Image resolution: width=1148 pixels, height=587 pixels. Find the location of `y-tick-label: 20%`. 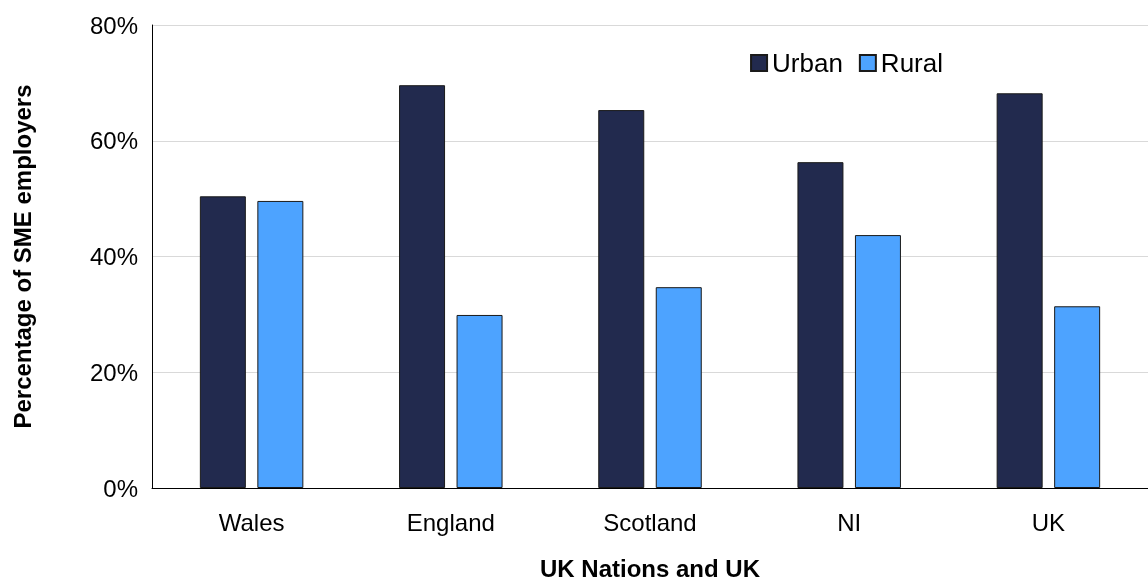

y-tick-label: 20% is located at coordinates (113, 372).